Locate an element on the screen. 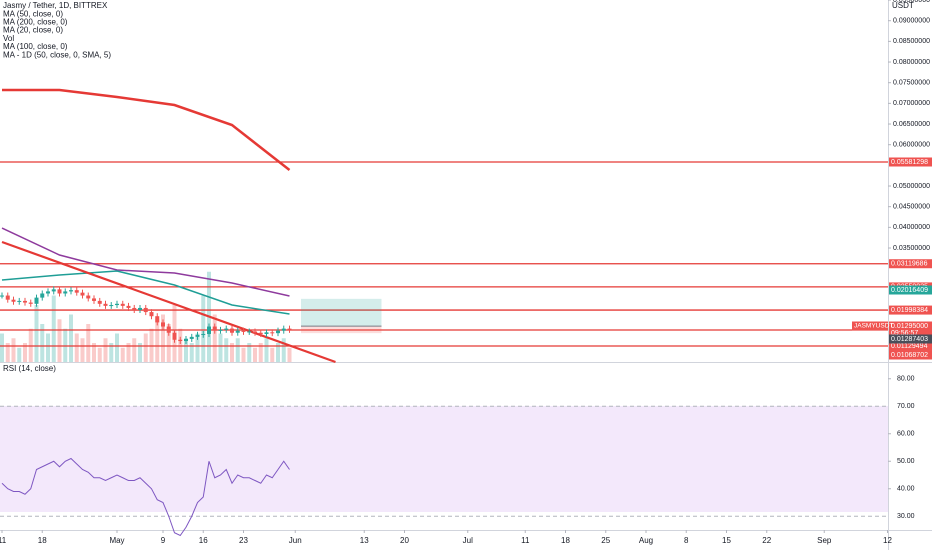 The width and height of the screenshot is (932, 550). time-tick-label: 16 is located at coordinates (203, 540).